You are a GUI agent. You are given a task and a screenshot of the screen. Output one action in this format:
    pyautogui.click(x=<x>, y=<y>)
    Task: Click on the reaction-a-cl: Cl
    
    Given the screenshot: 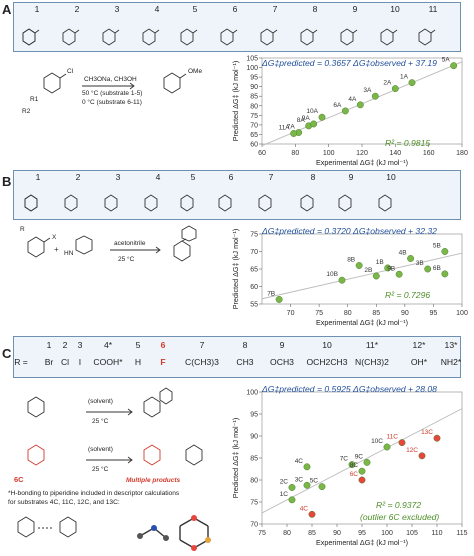 What is the action you would take?
    pyautogui.click(x=70, y=71)
    